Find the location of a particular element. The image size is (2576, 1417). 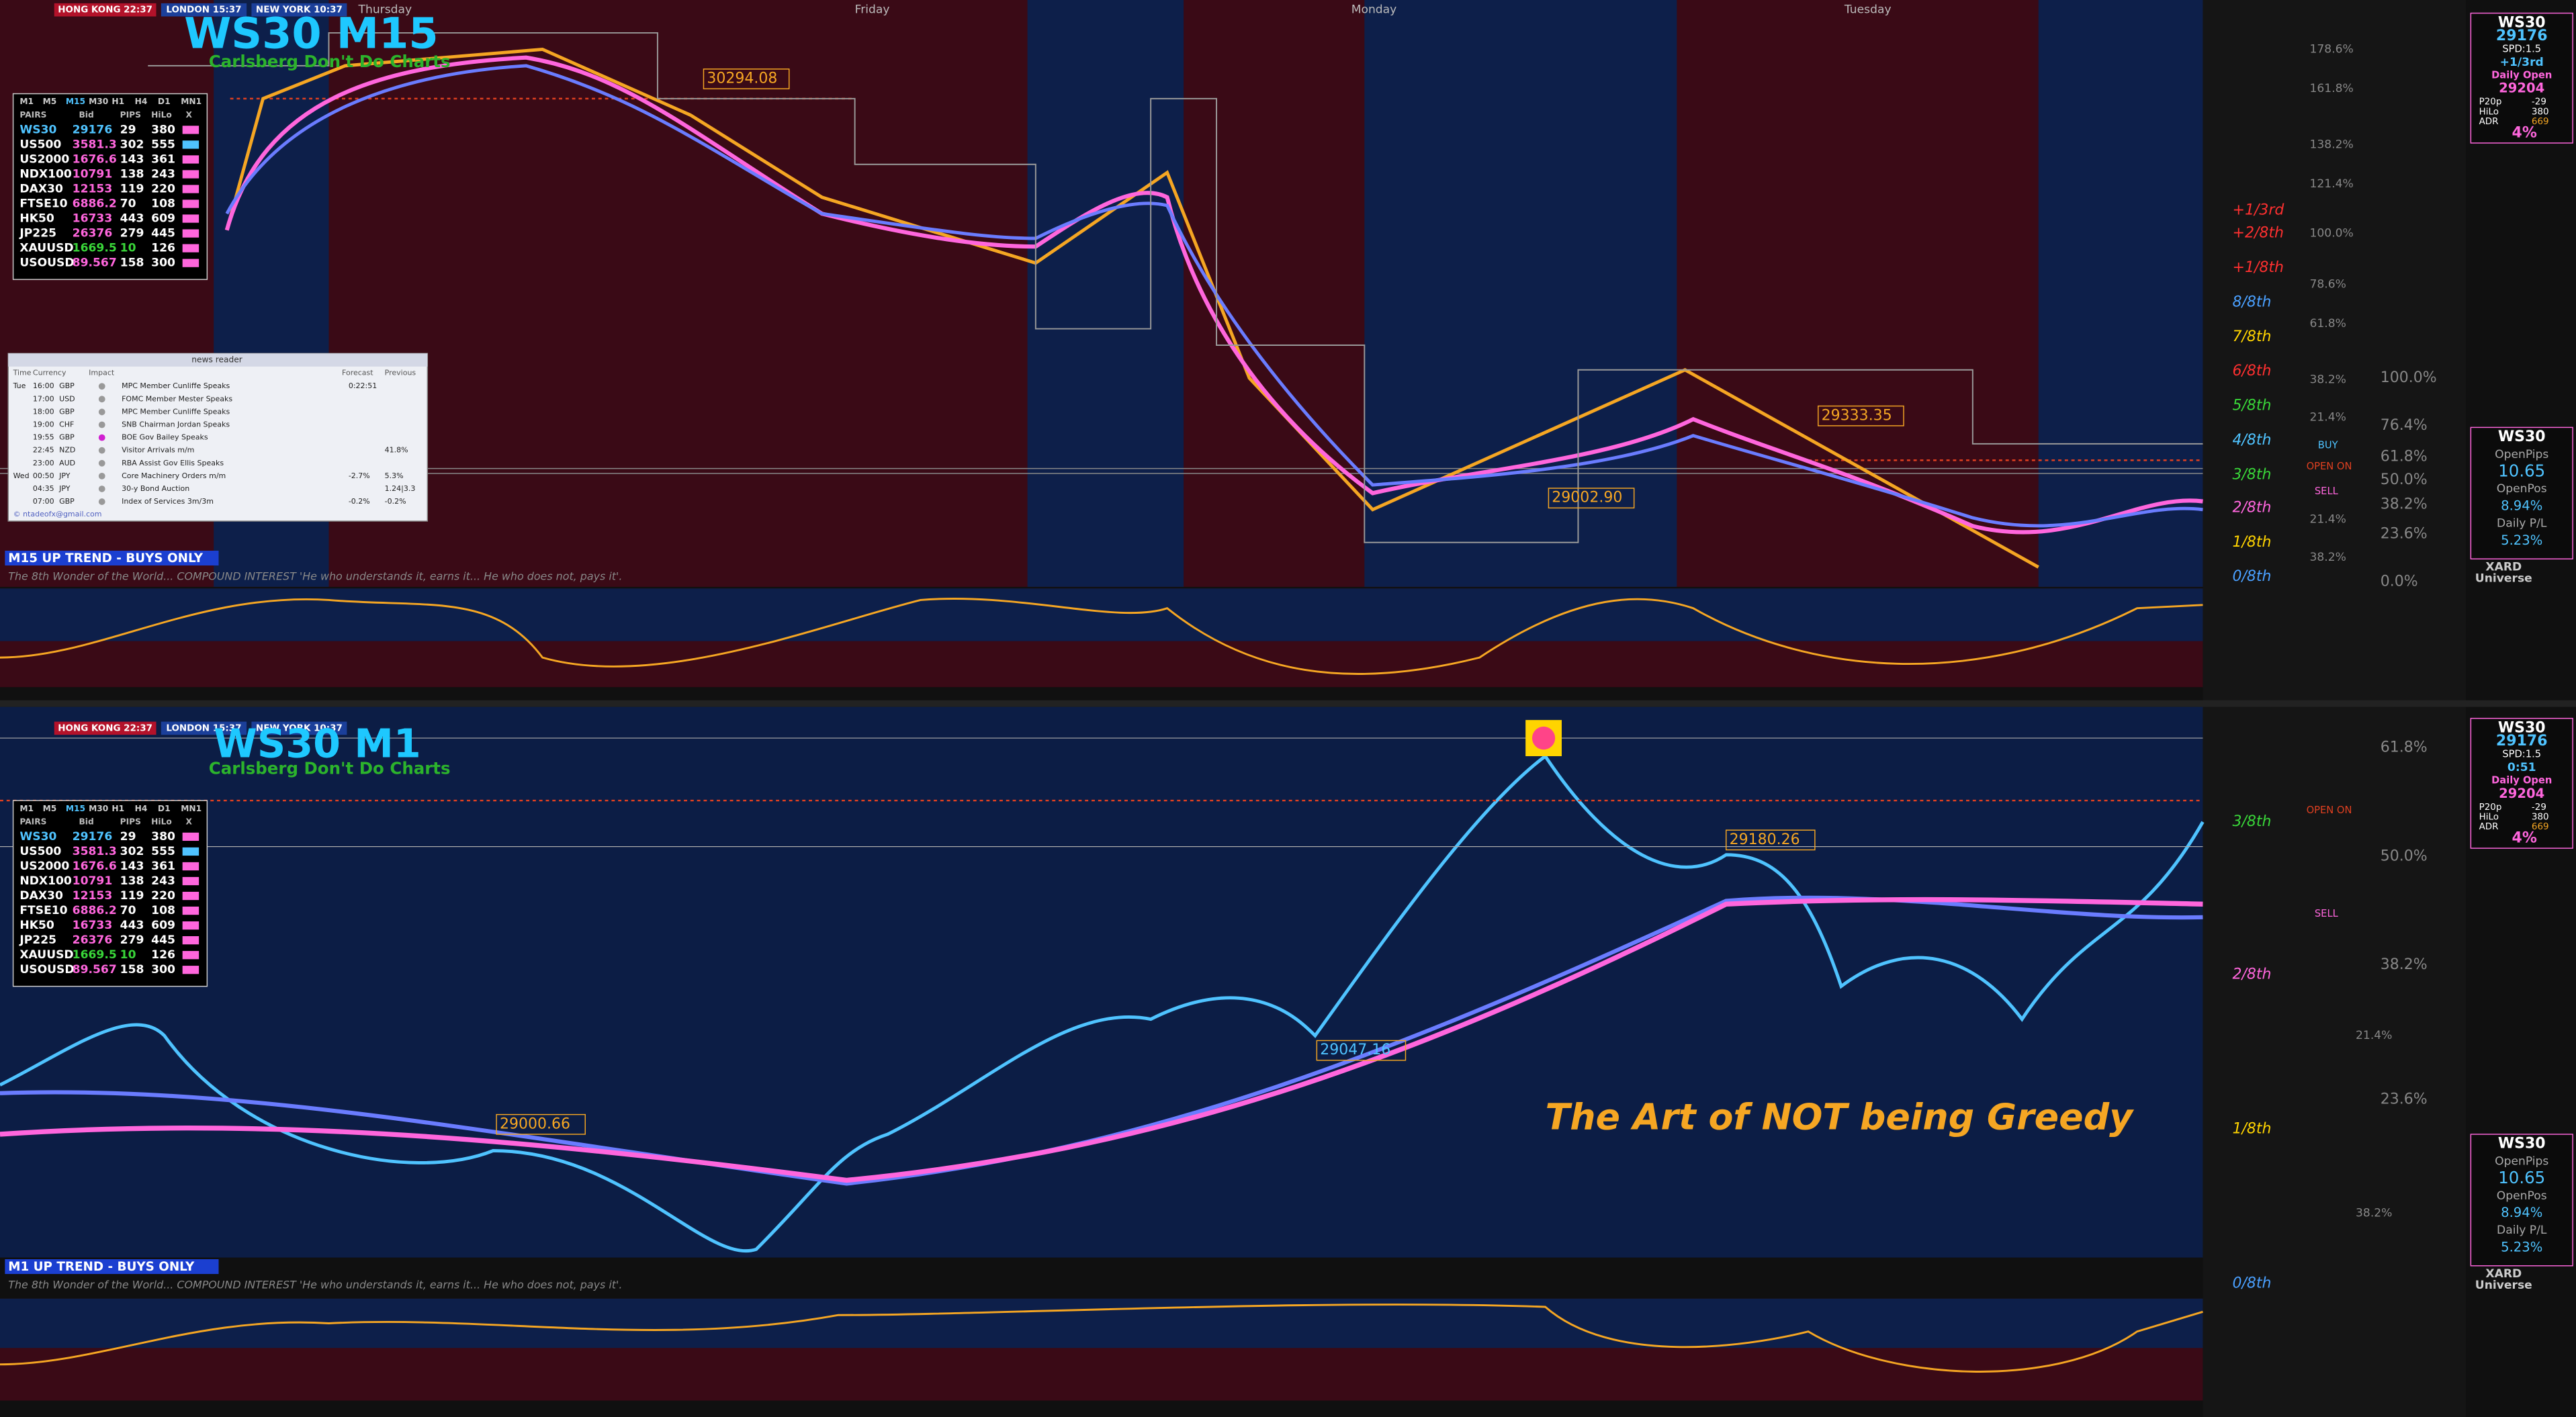

bid: 89.567 is located at coordinates (95, 969).